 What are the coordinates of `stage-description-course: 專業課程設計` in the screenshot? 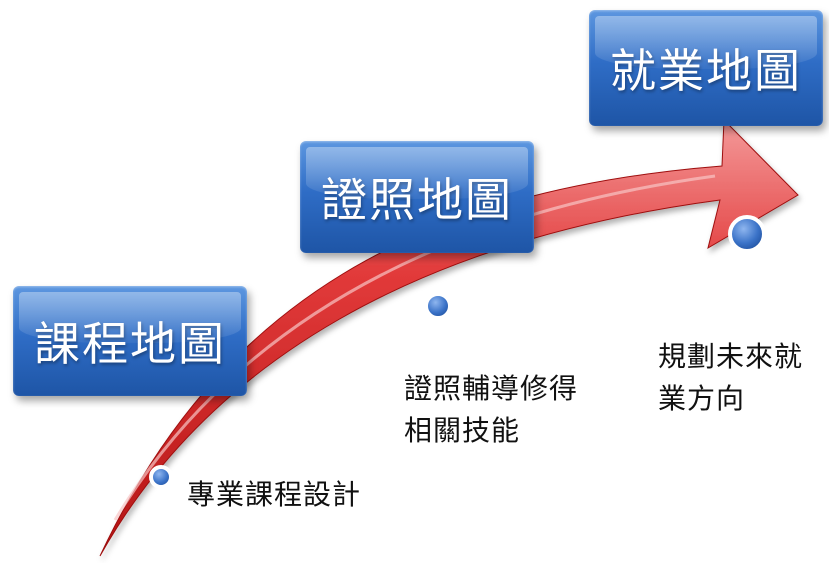 It's located at (274, 494).